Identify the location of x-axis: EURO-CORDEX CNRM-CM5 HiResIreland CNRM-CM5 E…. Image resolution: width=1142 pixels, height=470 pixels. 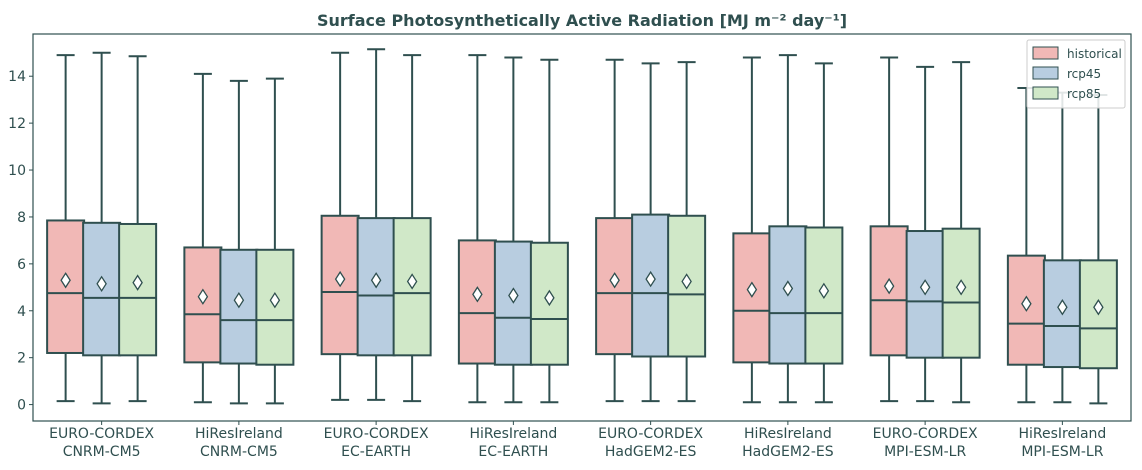
(577, 440).